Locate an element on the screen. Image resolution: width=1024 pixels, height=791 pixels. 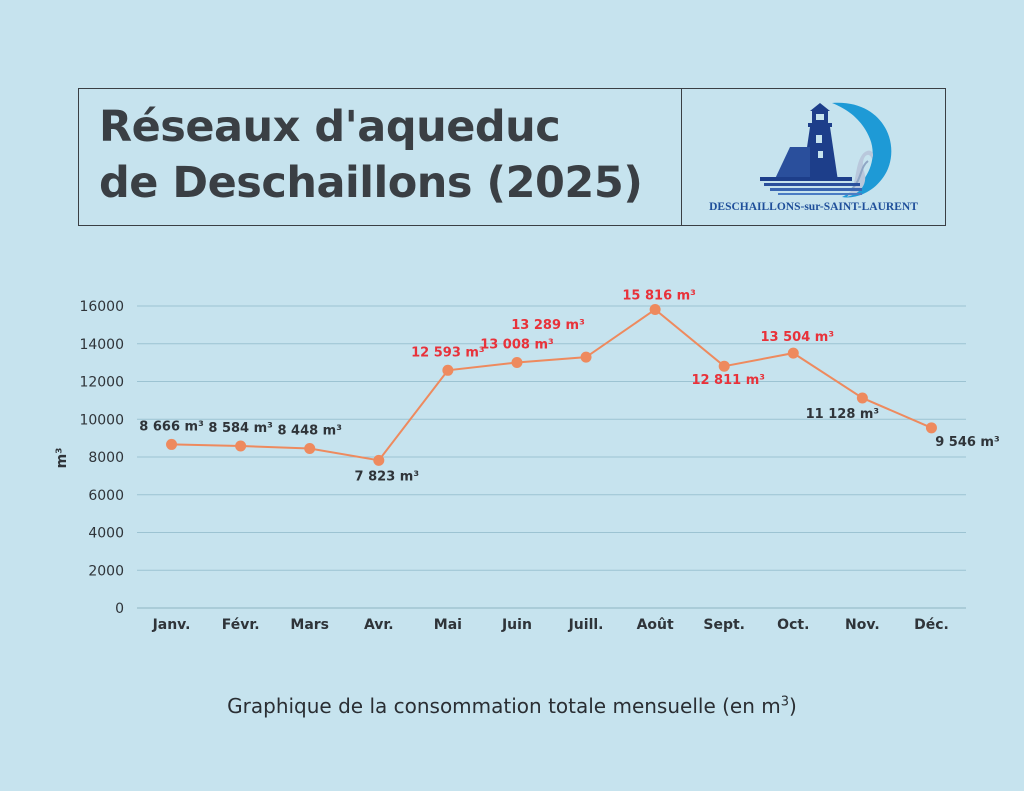
x-tick-label: Mai is located at coordinates (448, 625).